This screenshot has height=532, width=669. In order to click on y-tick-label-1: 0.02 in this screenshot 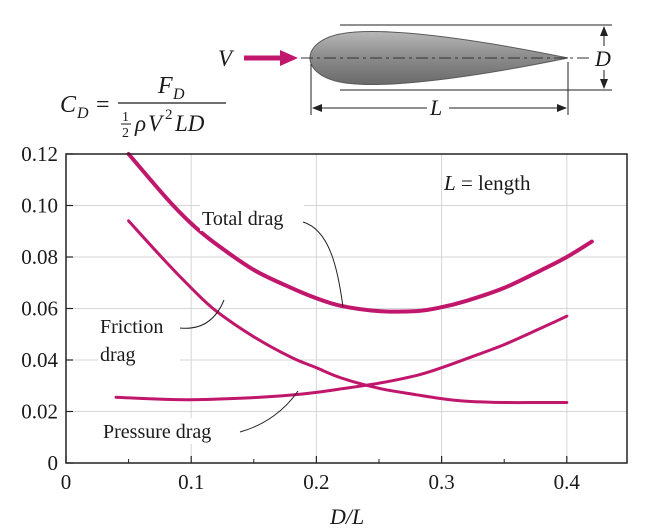, I will do `click(39, 412)`.